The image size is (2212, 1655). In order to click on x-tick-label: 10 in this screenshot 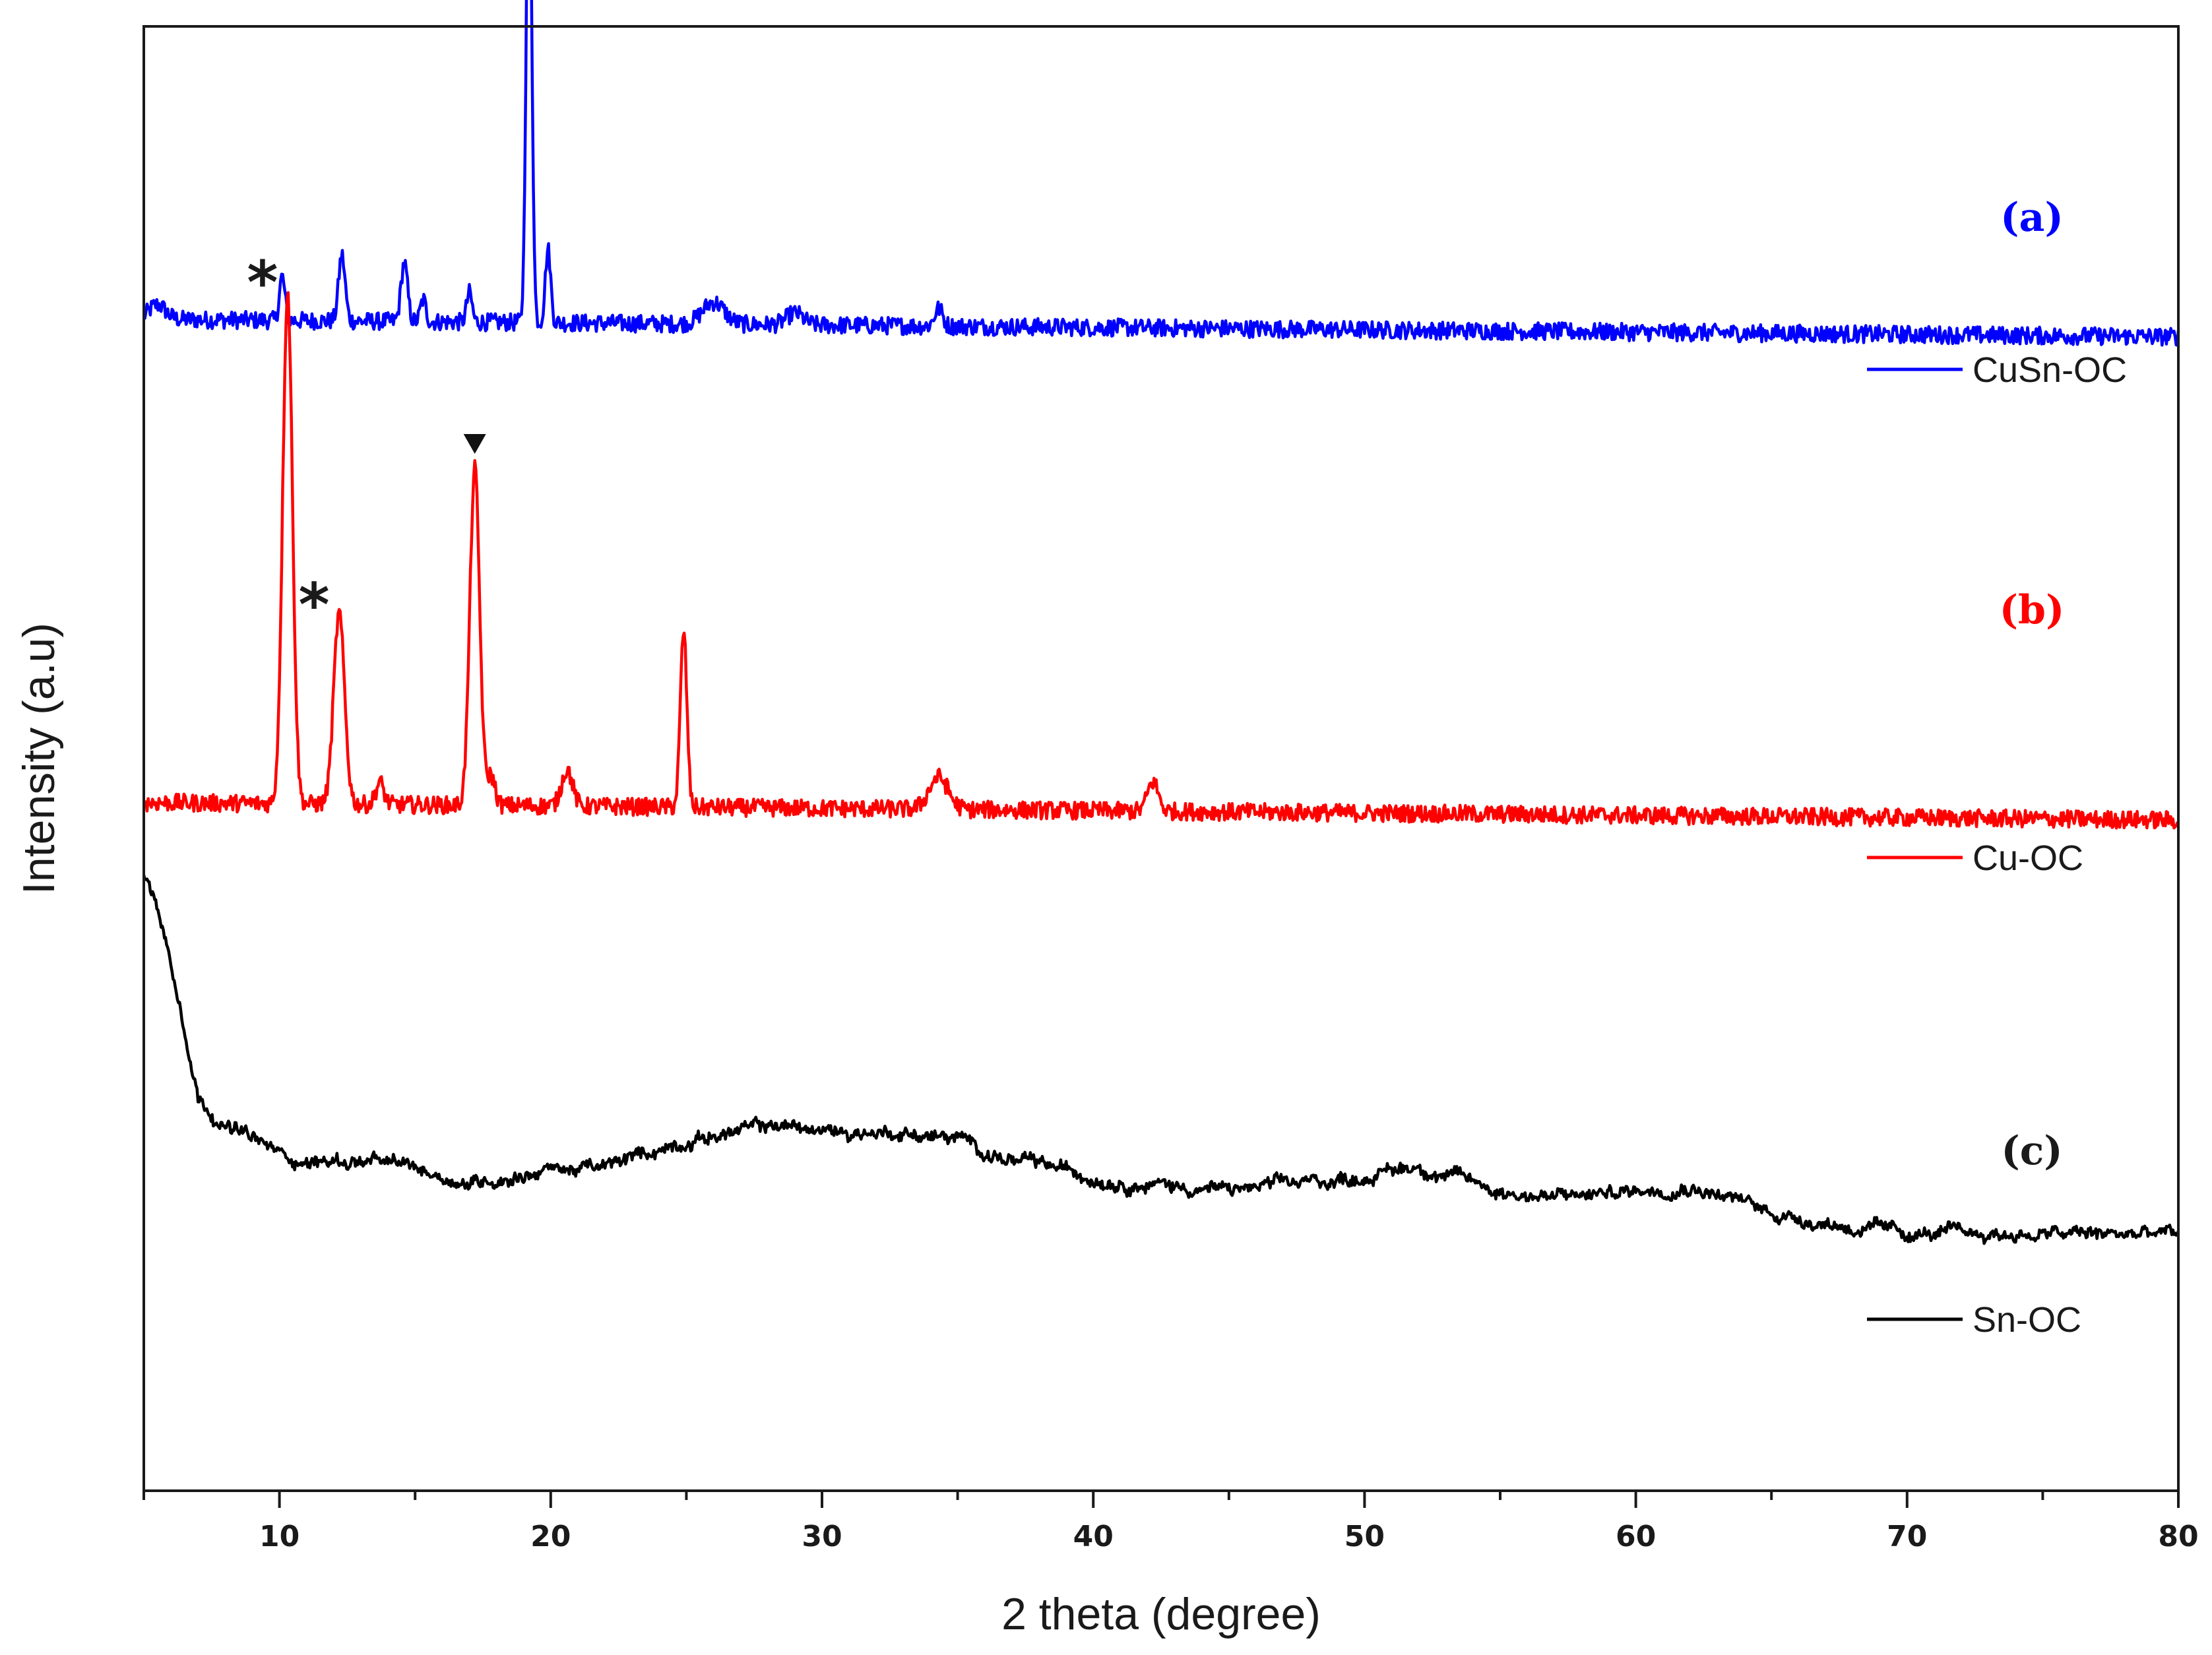, I will do `click(279, 1536)`.